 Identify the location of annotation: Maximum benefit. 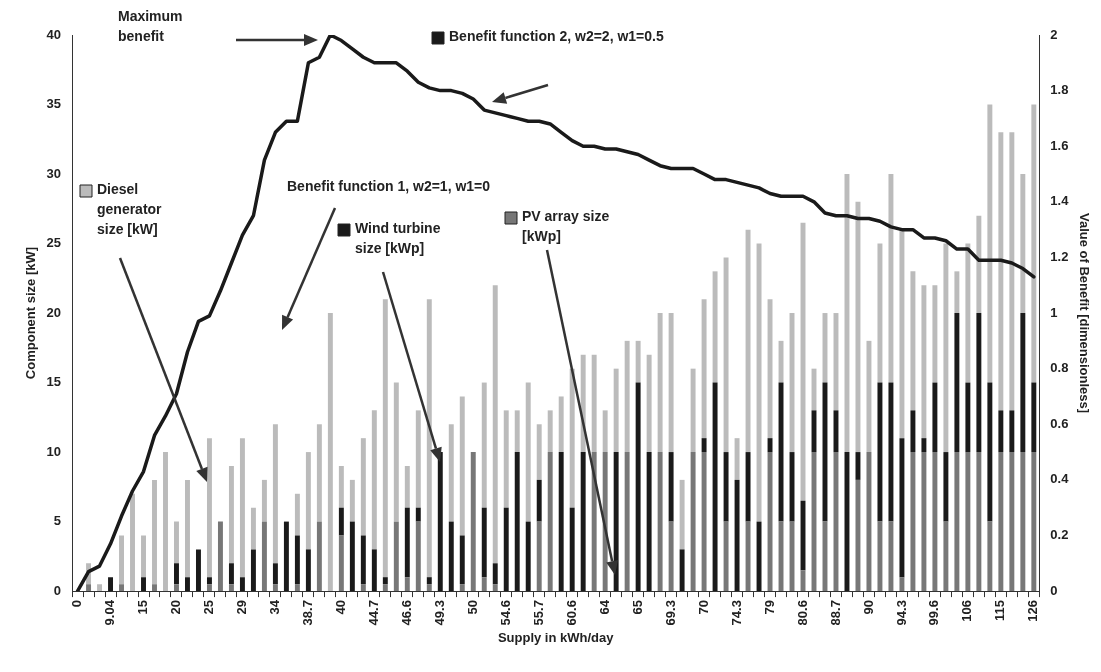
(150, 25).